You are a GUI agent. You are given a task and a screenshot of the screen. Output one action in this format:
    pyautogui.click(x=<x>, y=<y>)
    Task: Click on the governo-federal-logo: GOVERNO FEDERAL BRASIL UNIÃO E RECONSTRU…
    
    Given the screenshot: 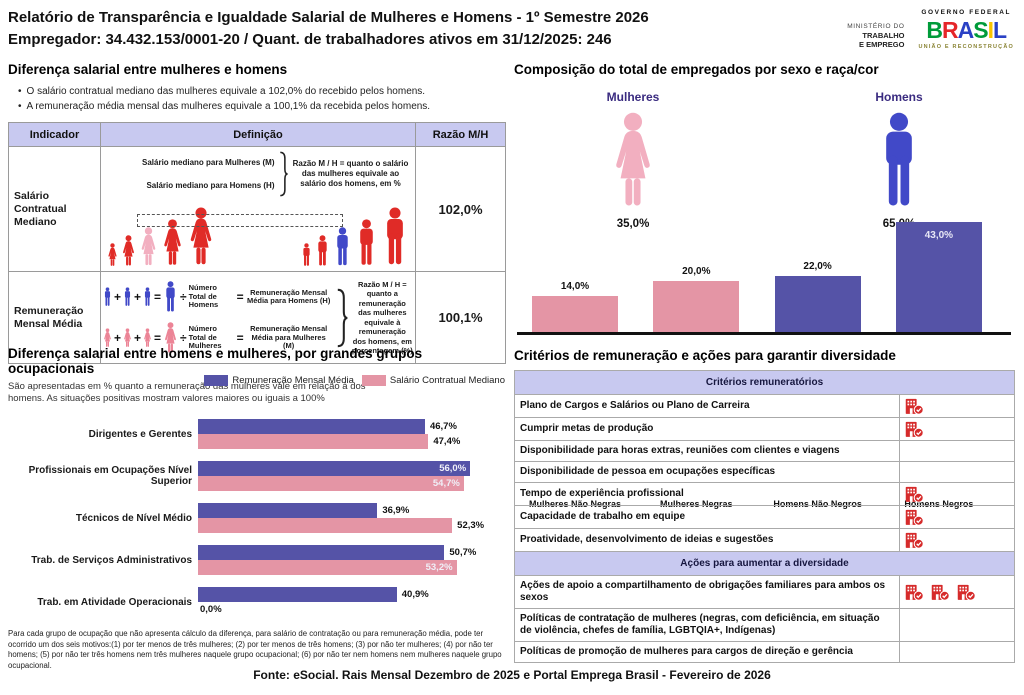 What is the action you would take?
    pyautogui.click(x=966, y=29)
    